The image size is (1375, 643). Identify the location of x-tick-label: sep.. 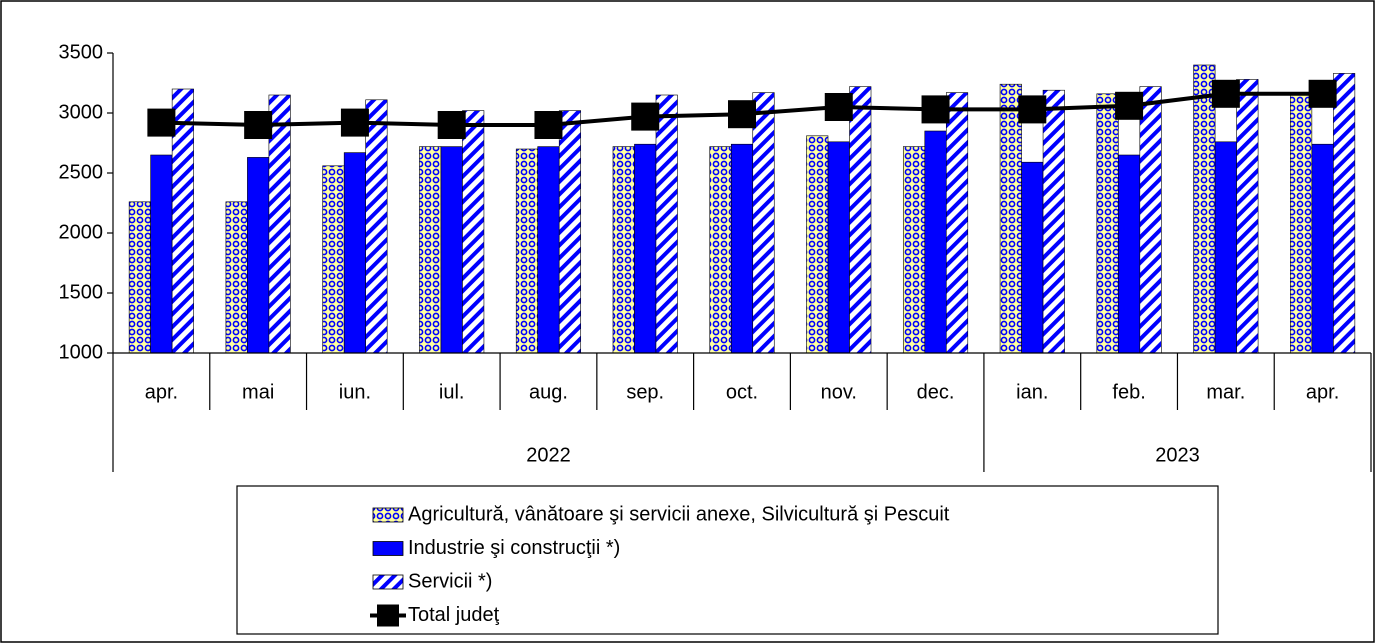
(645, 392).